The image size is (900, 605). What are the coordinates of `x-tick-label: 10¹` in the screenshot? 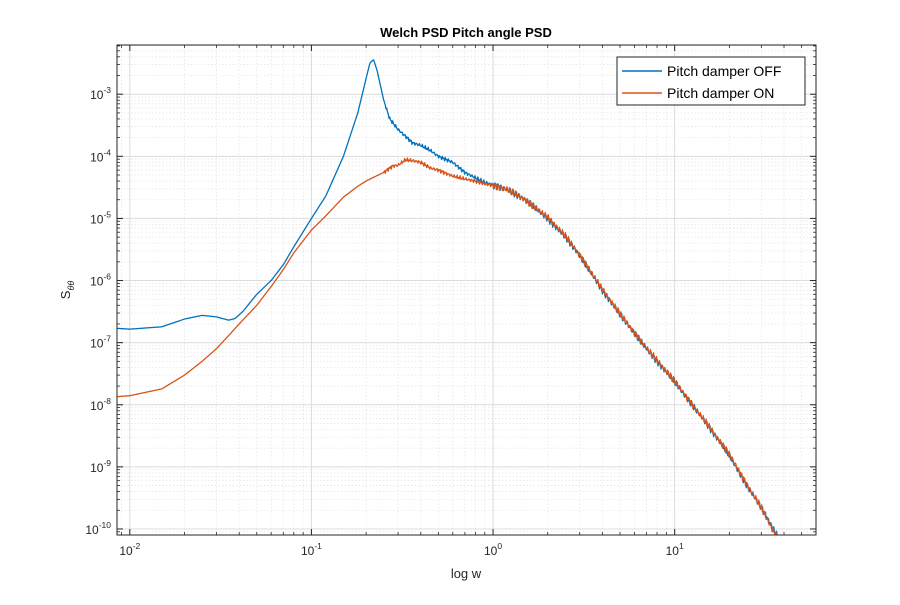 It's located at (675, 549).